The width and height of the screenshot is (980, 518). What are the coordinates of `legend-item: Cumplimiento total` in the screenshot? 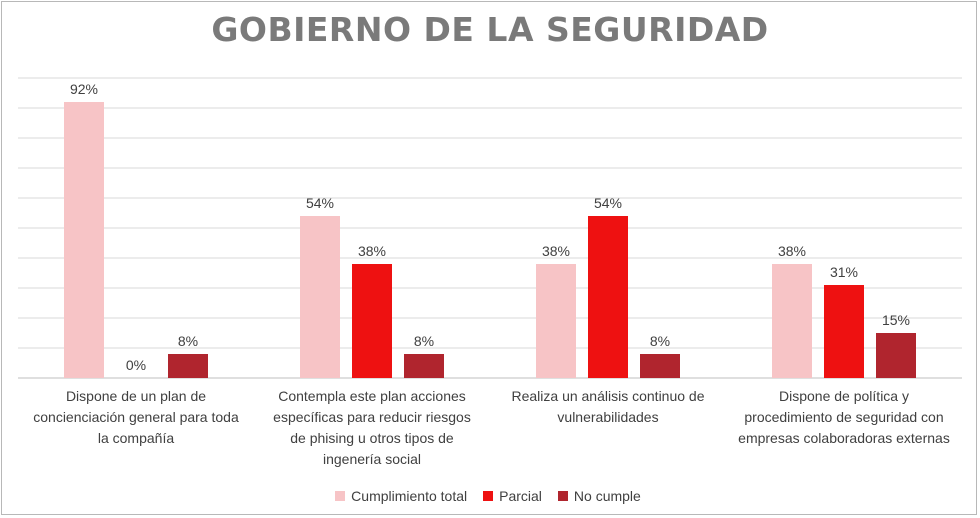 It's located at (401, 496).